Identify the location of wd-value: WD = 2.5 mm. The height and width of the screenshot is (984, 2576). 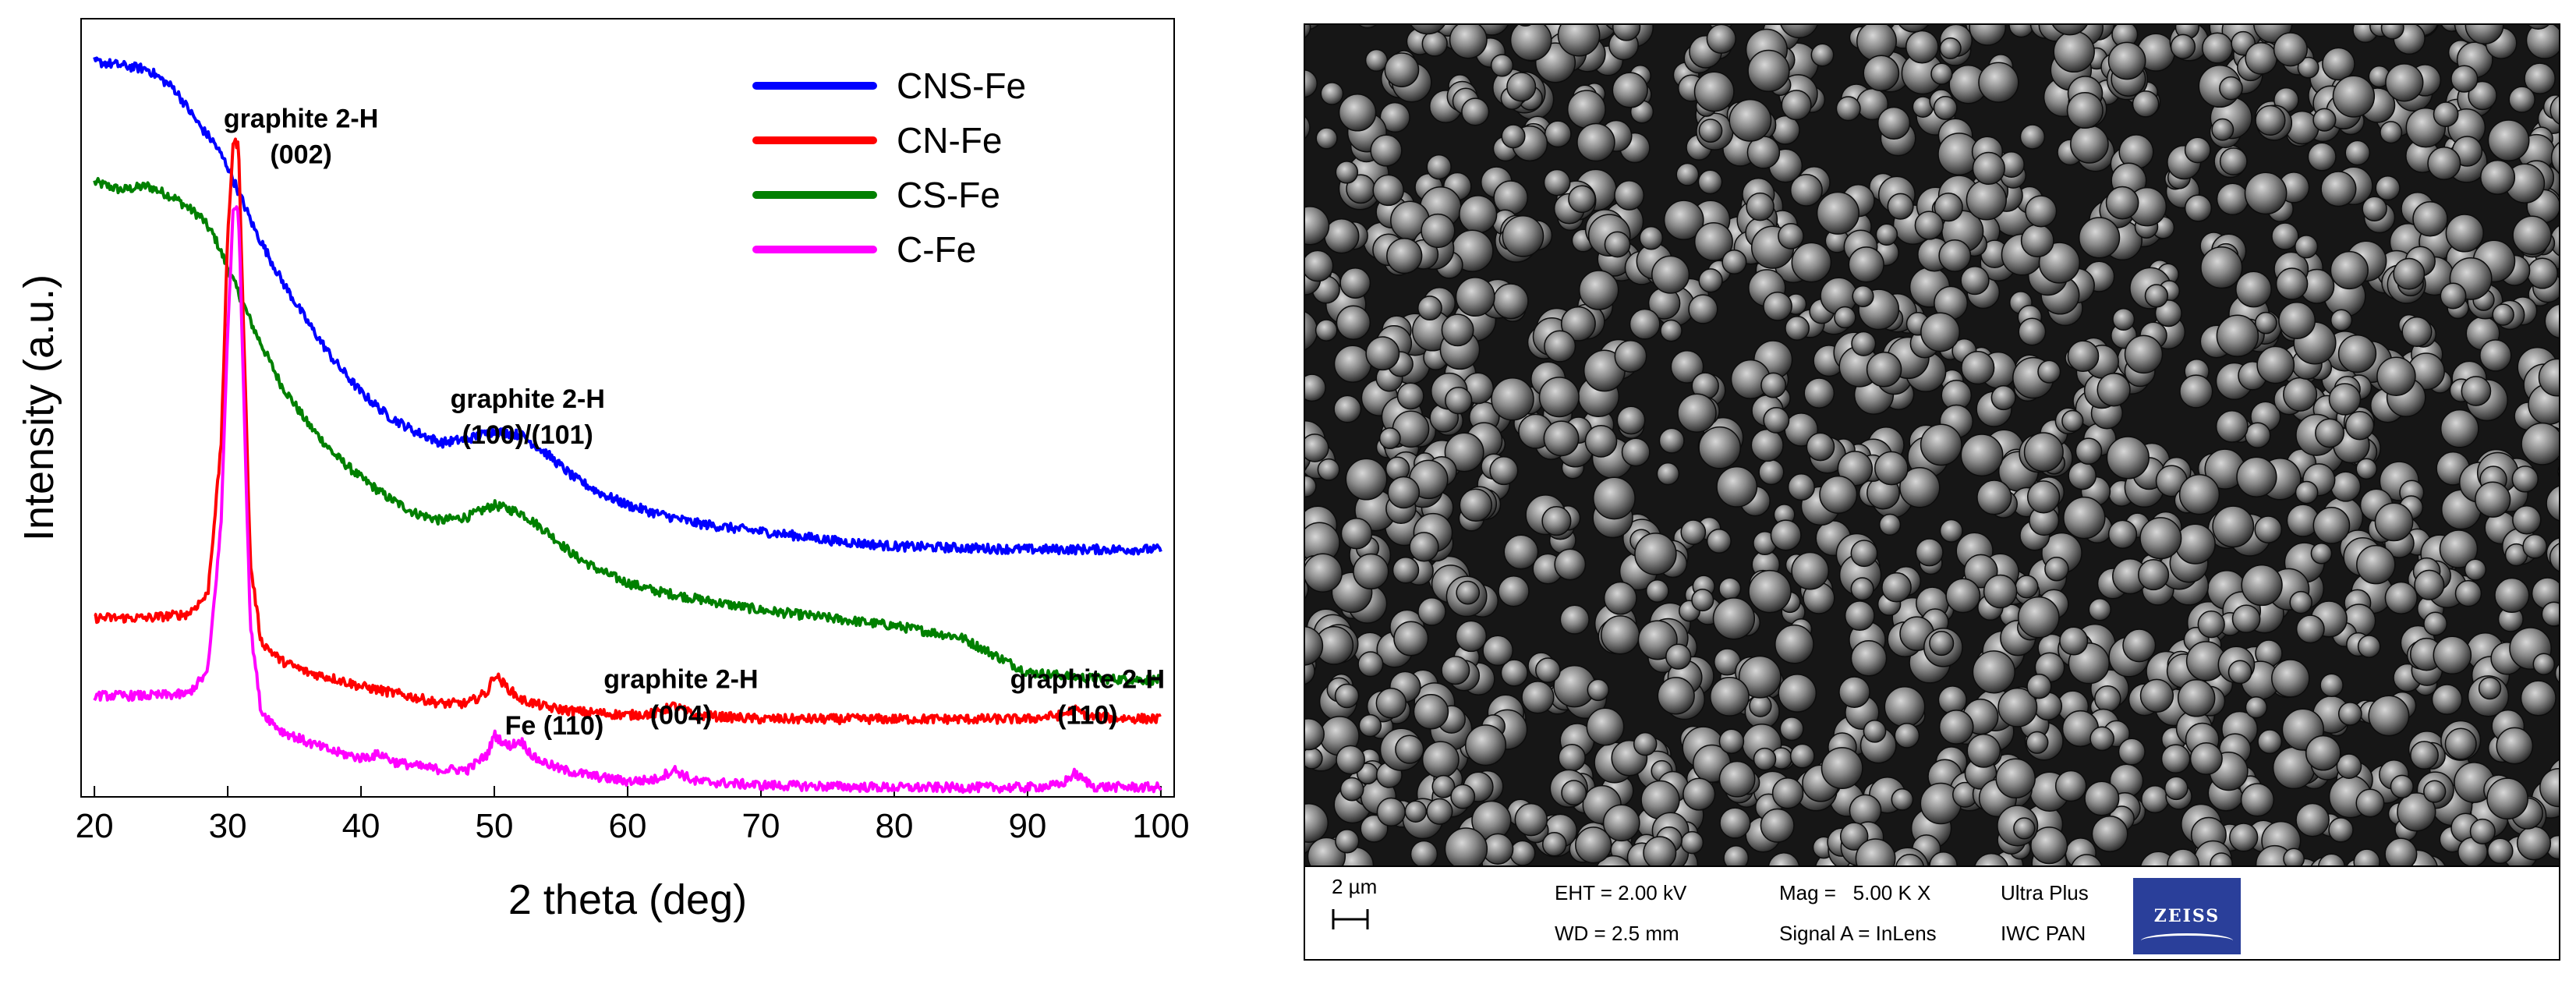
(1617, 933).